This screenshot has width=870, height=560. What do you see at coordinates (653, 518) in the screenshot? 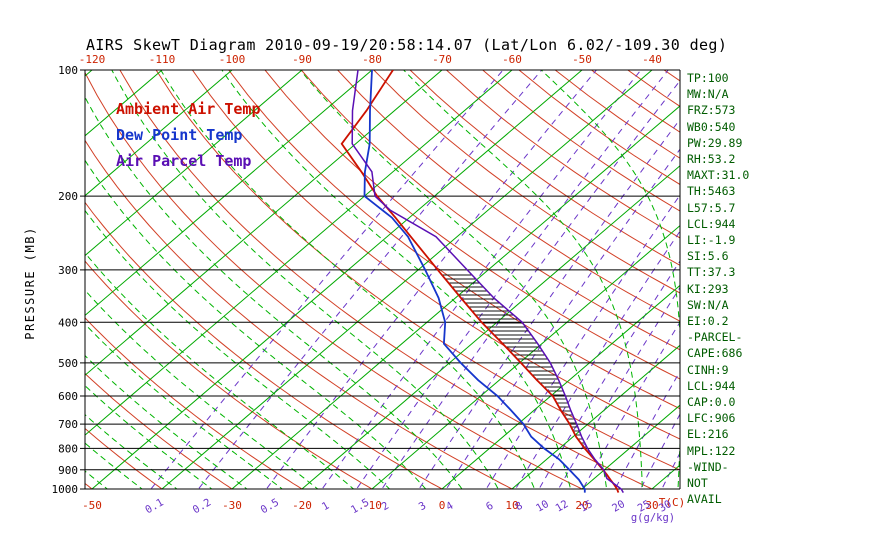
I see `mixing-unit-label: g(g/kg)` at bounding box center [653, 518].